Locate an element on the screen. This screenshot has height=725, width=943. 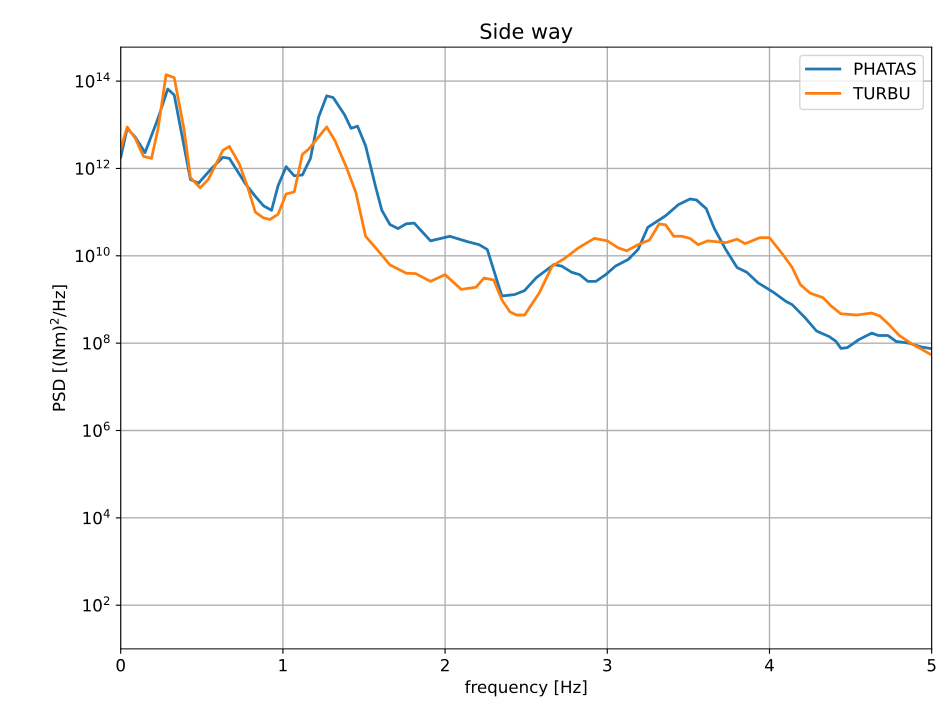
y-tick-label: 10$^{12}$ is located at coordinates (93, 167).